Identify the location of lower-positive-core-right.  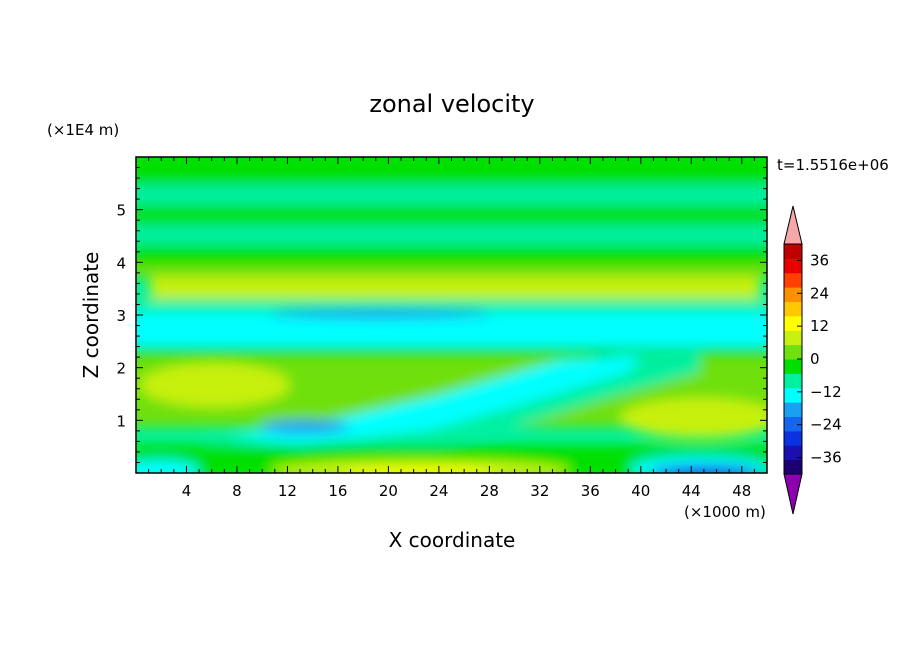
(693, 418).